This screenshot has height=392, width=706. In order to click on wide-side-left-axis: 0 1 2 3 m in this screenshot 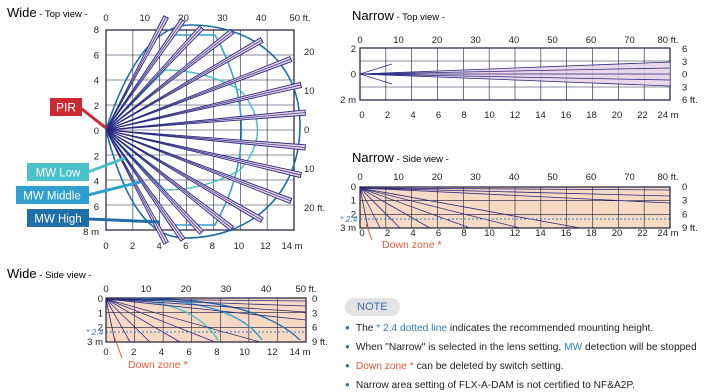, I will do `click(95, 321)`.